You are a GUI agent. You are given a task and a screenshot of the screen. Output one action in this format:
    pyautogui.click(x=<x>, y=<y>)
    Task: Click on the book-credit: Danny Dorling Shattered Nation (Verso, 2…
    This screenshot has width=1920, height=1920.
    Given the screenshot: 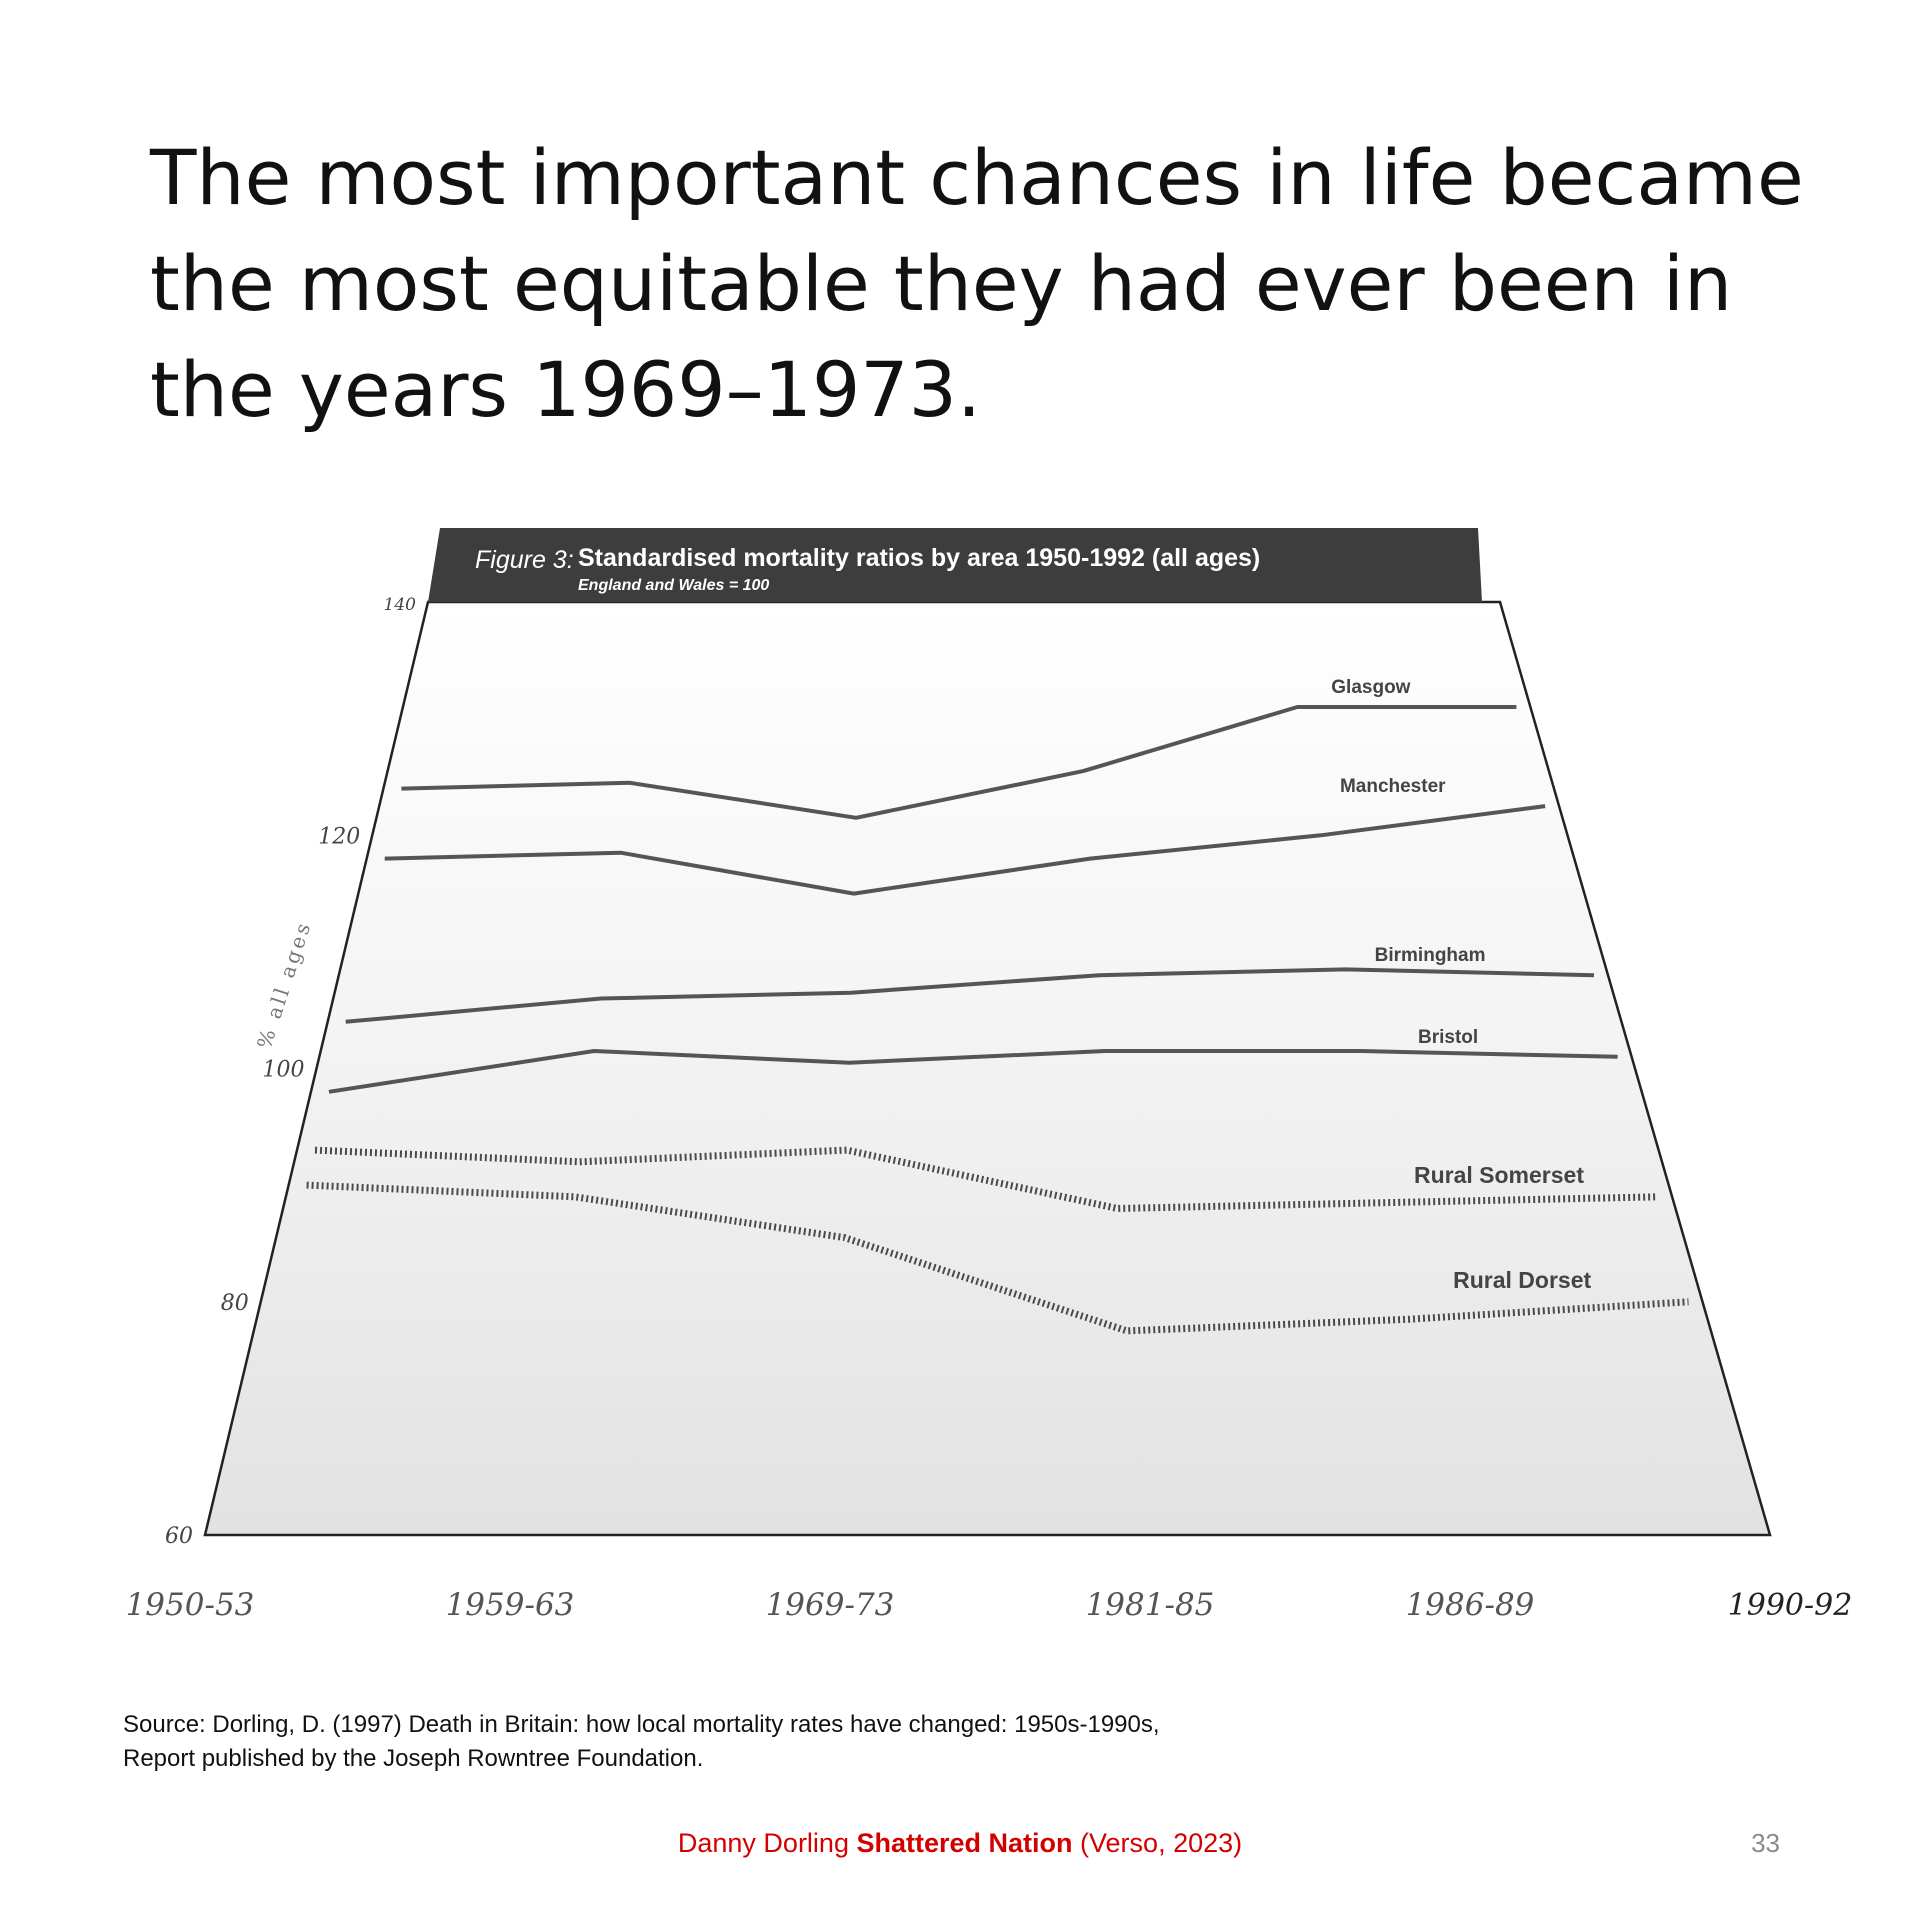 What is the action you would take?
    pyautogui.click(x=960, y=1843)
    